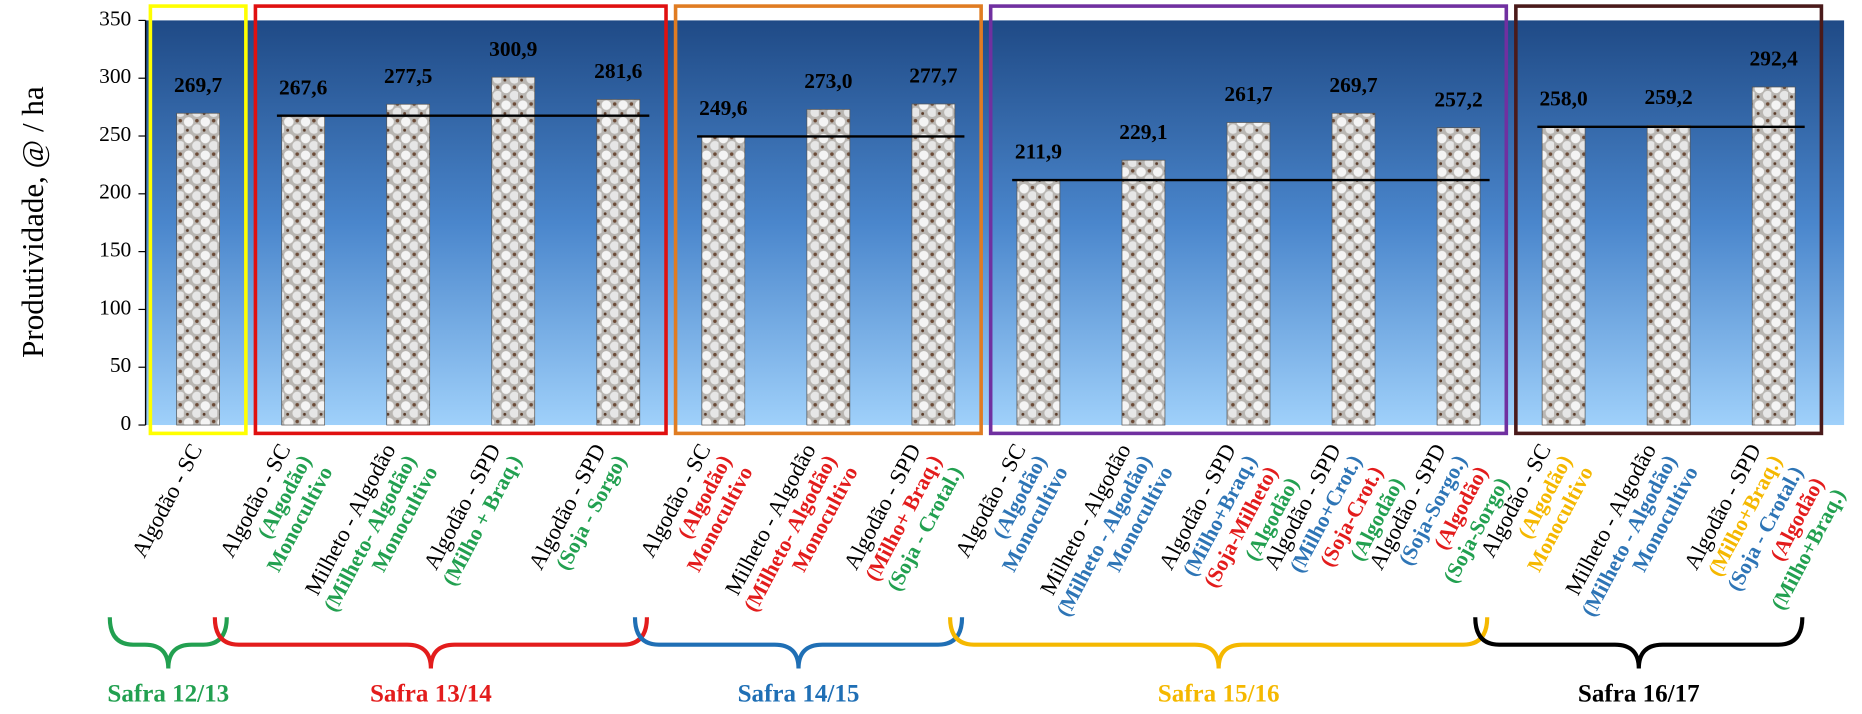 This screenshot has height=714, width=1862. What do you see at coordinates (431, 694) in the screenshot?
I see `group-label: Safra 13/14` at bounding box center [431, 694].